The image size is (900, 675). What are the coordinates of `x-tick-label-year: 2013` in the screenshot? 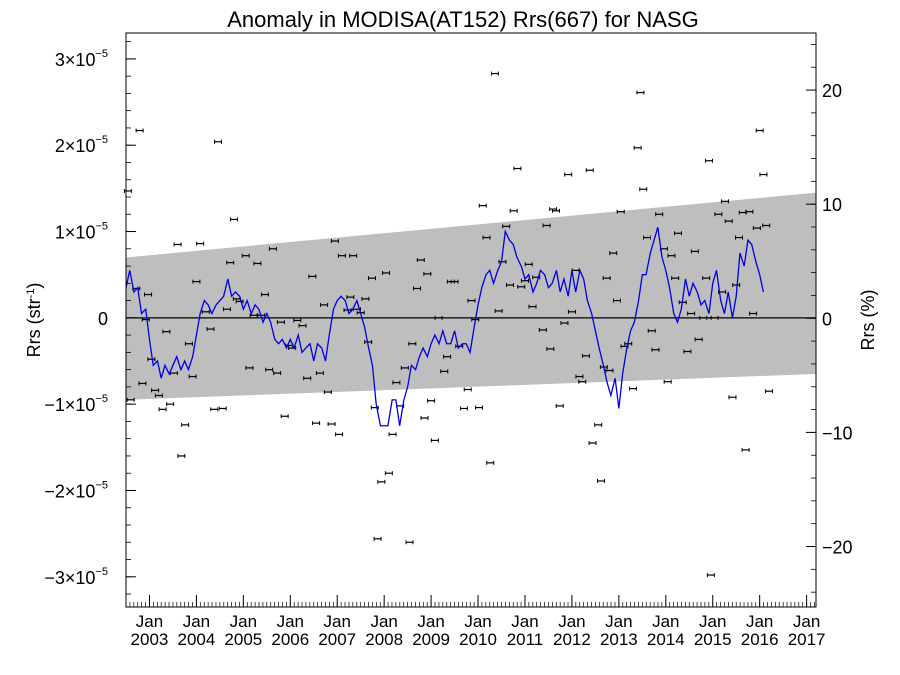 It's located at (619, 639).